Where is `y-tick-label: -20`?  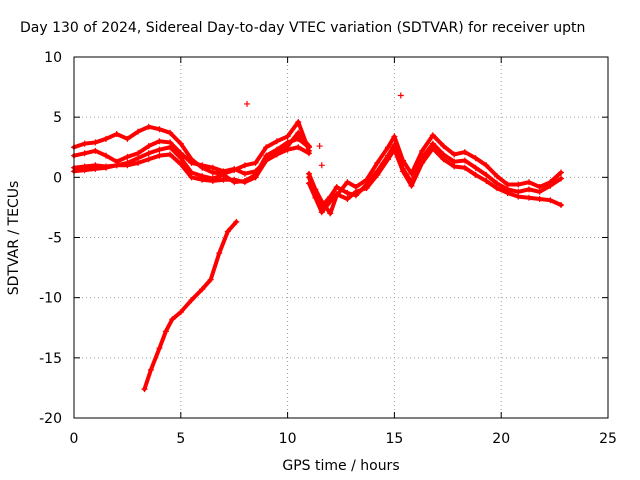 y-tick-label: -20 is located at coordinates (50, 419).